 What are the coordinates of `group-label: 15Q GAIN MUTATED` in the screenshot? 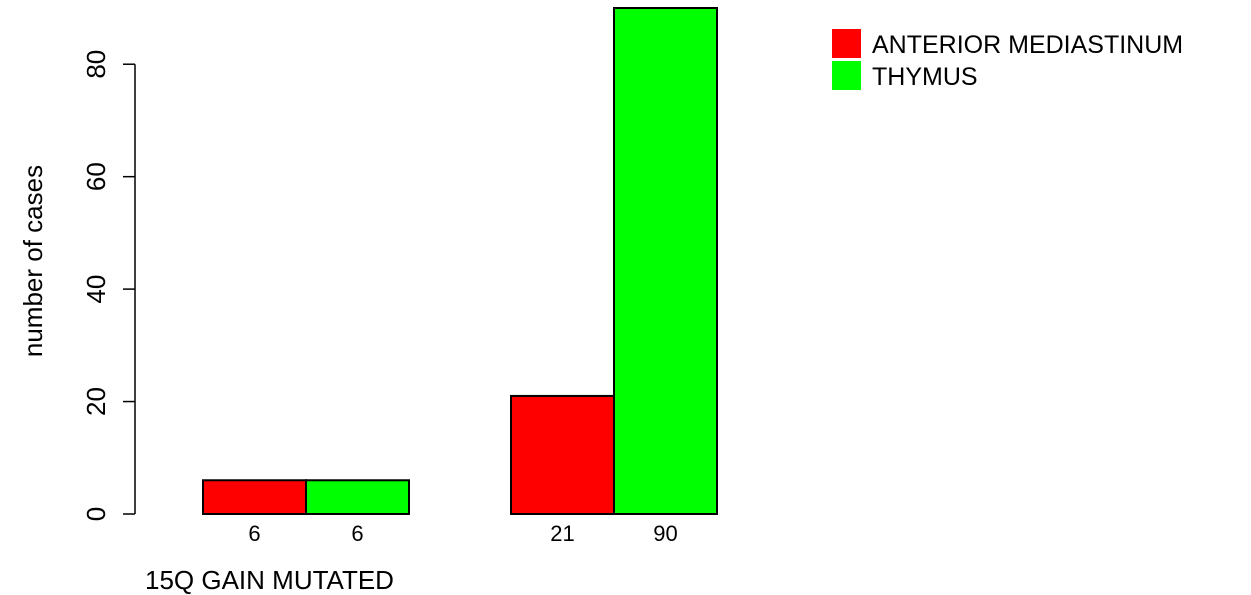 It's located at (269, 580).